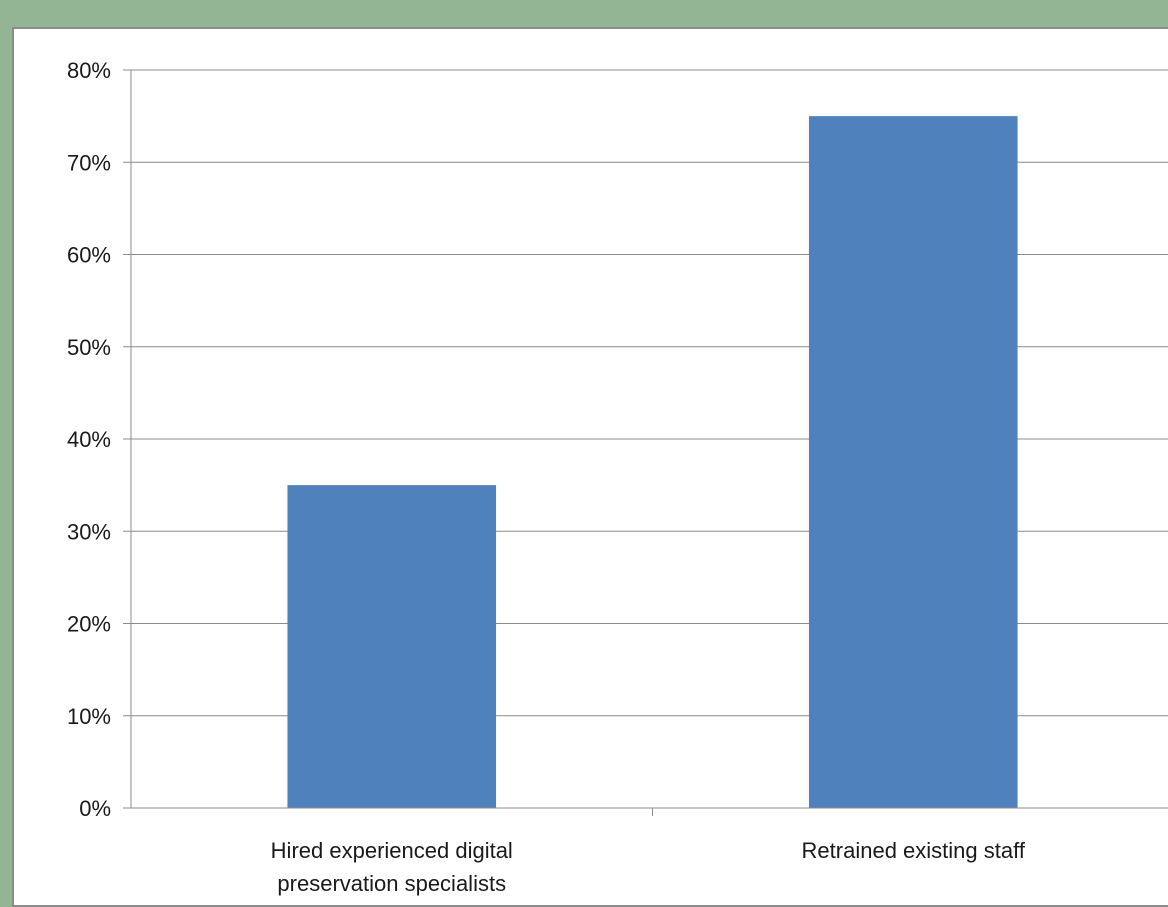 Image resolution: width=1168 pixels, height=907 pixels. I want to click on y-tick-label: 50%, so click(89, 347).